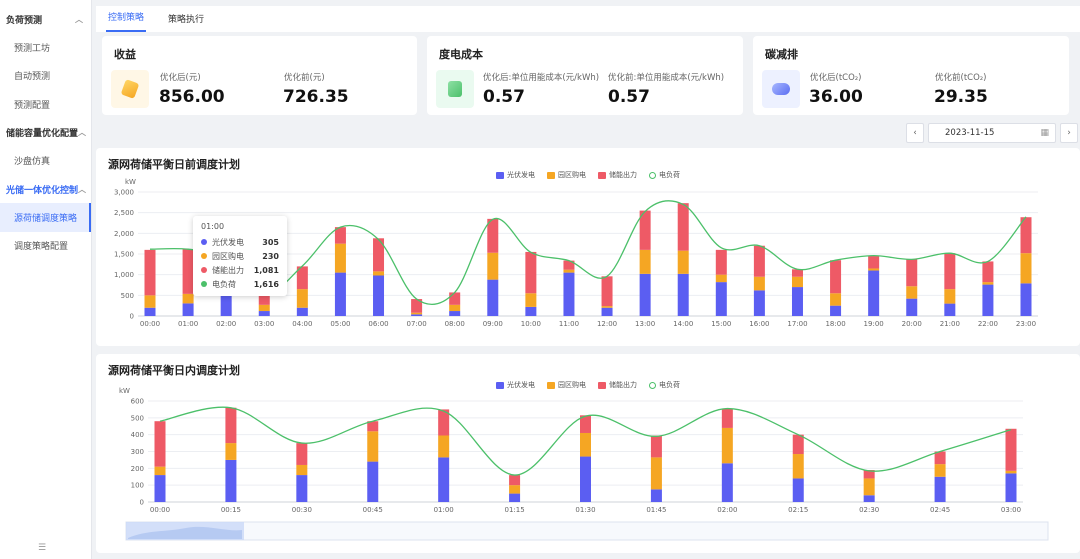 The image size is (1080, 559). I want to click on zoom-slider-preview, so click(185, 532).